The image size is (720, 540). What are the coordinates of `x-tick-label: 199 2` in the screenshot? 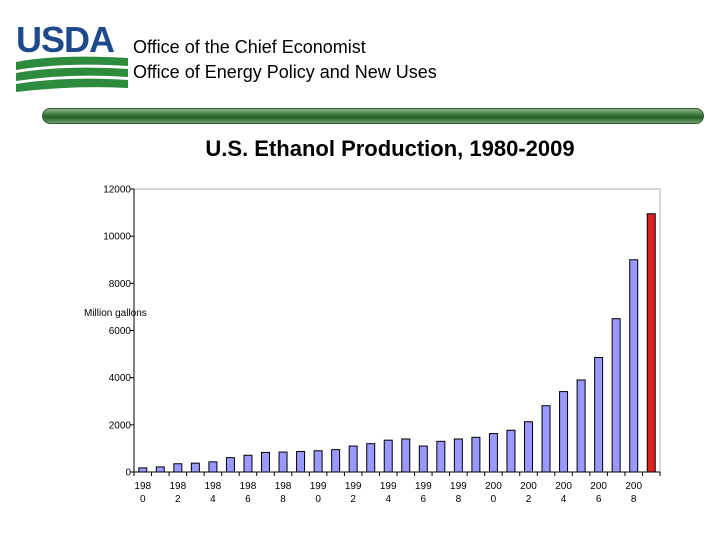 It's located at (353, 493).